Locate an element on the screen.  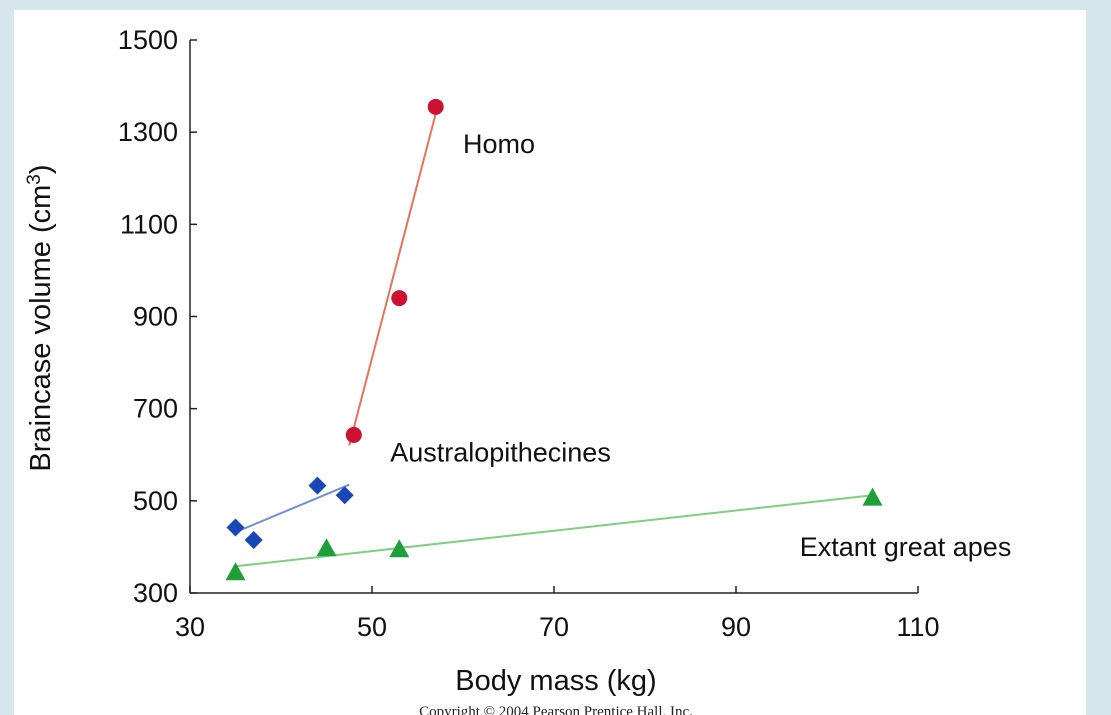
x-axis-title: Body mass (kg) is located at coordinates (555, 681).